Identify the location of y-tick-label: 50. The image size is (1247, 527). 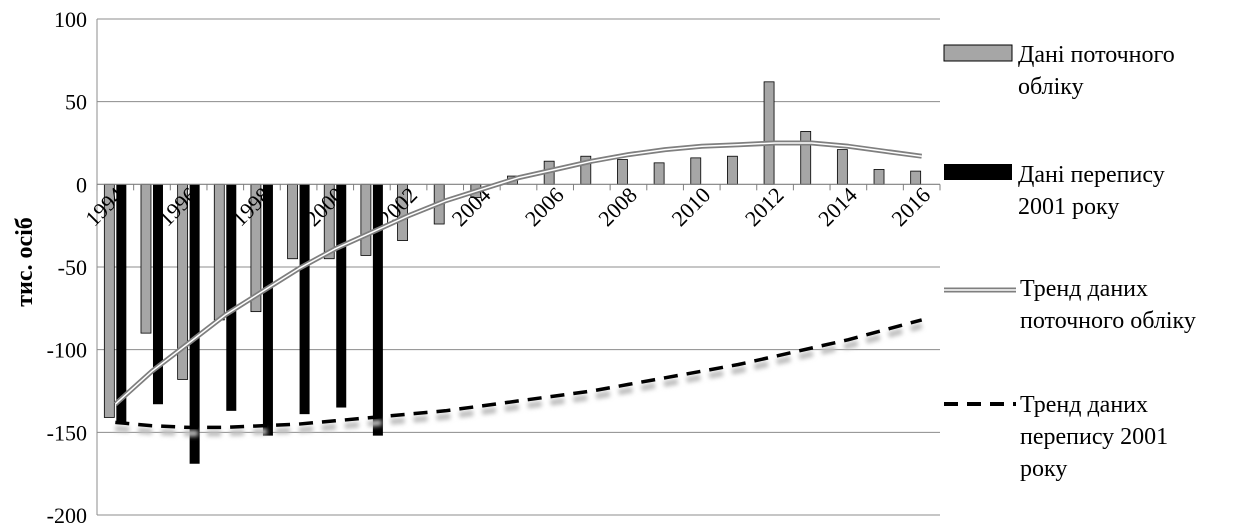
(76, 102).